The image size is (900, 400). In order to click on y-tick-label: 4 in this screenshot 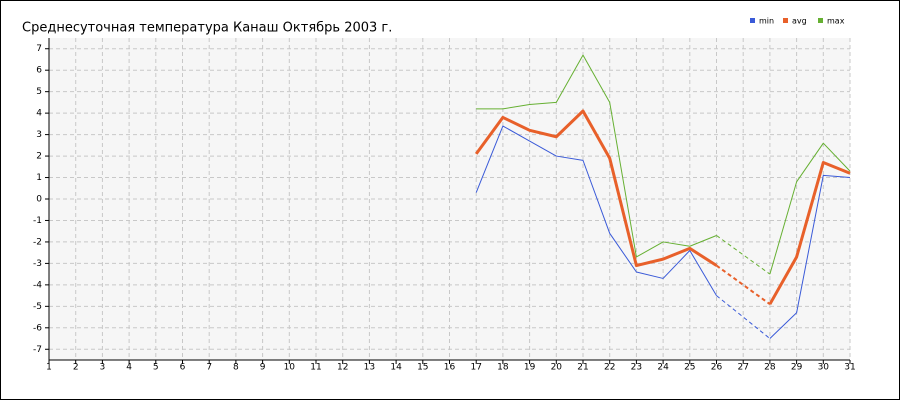, I will do `click(39, 114)`.